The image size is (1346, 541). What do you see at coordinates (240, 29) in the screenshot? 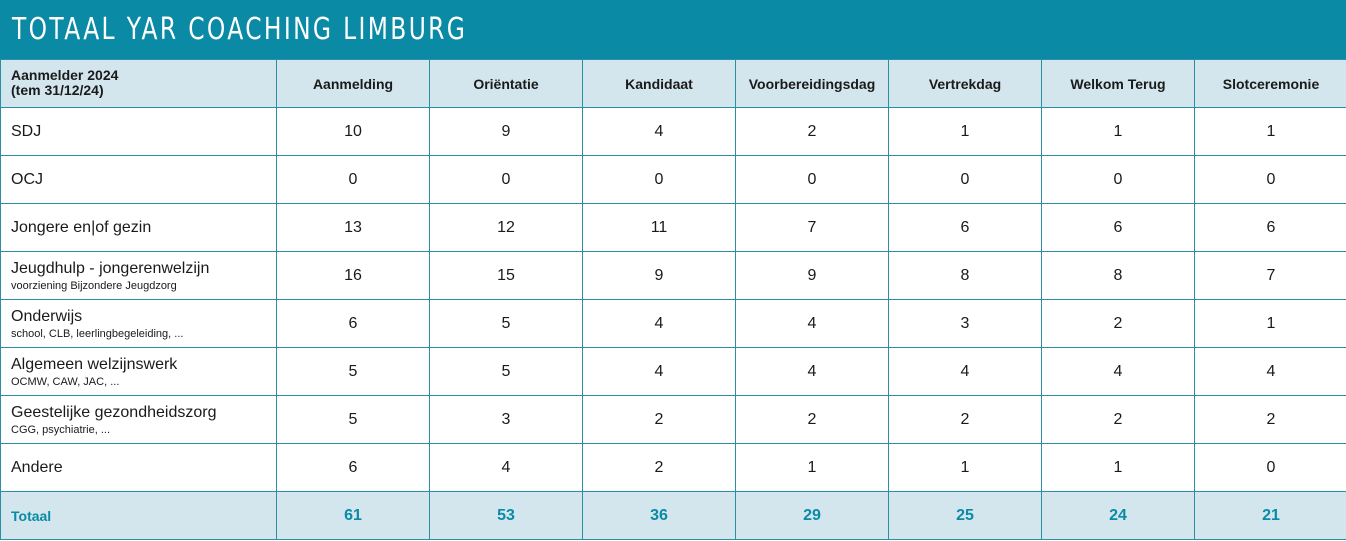
I see `page-title: Totaal YAR Coaching Limburg` at bounding box center [240, 29].